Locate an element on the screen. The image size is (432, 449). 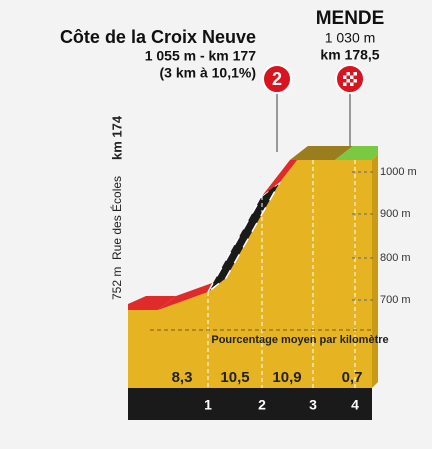
start-km: km 174 is located at coordinates (116, 137).